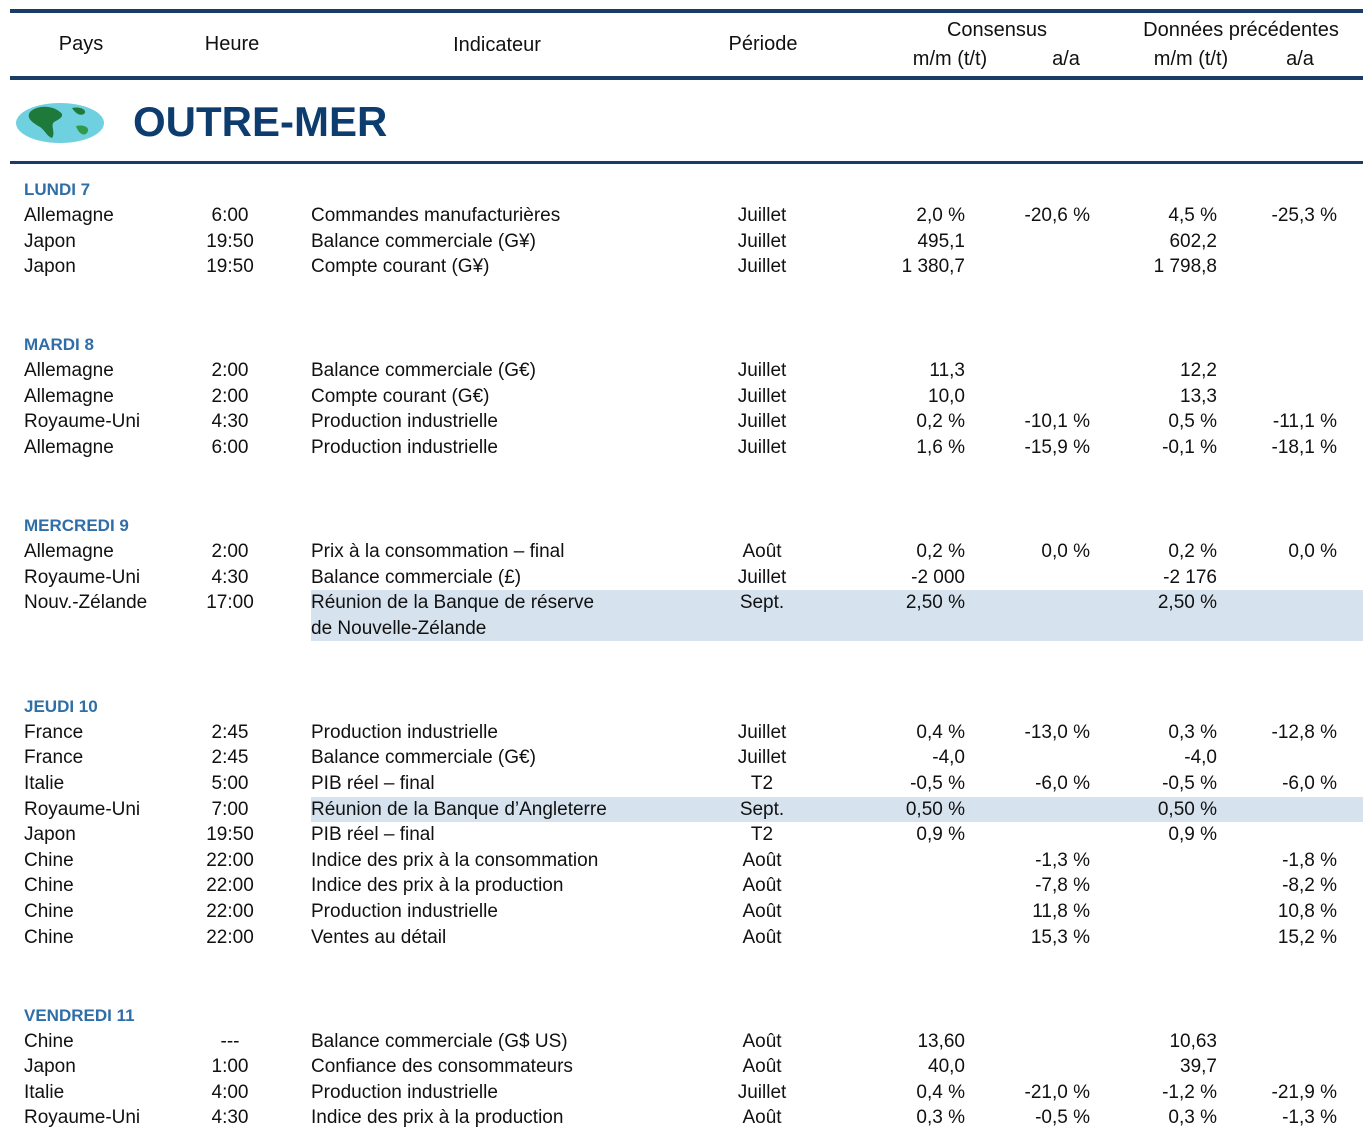 The width and height of the screenshot is (1363, 1131). I want to click on cell-cons-mm: 0,3 %, so click(940, 1118).